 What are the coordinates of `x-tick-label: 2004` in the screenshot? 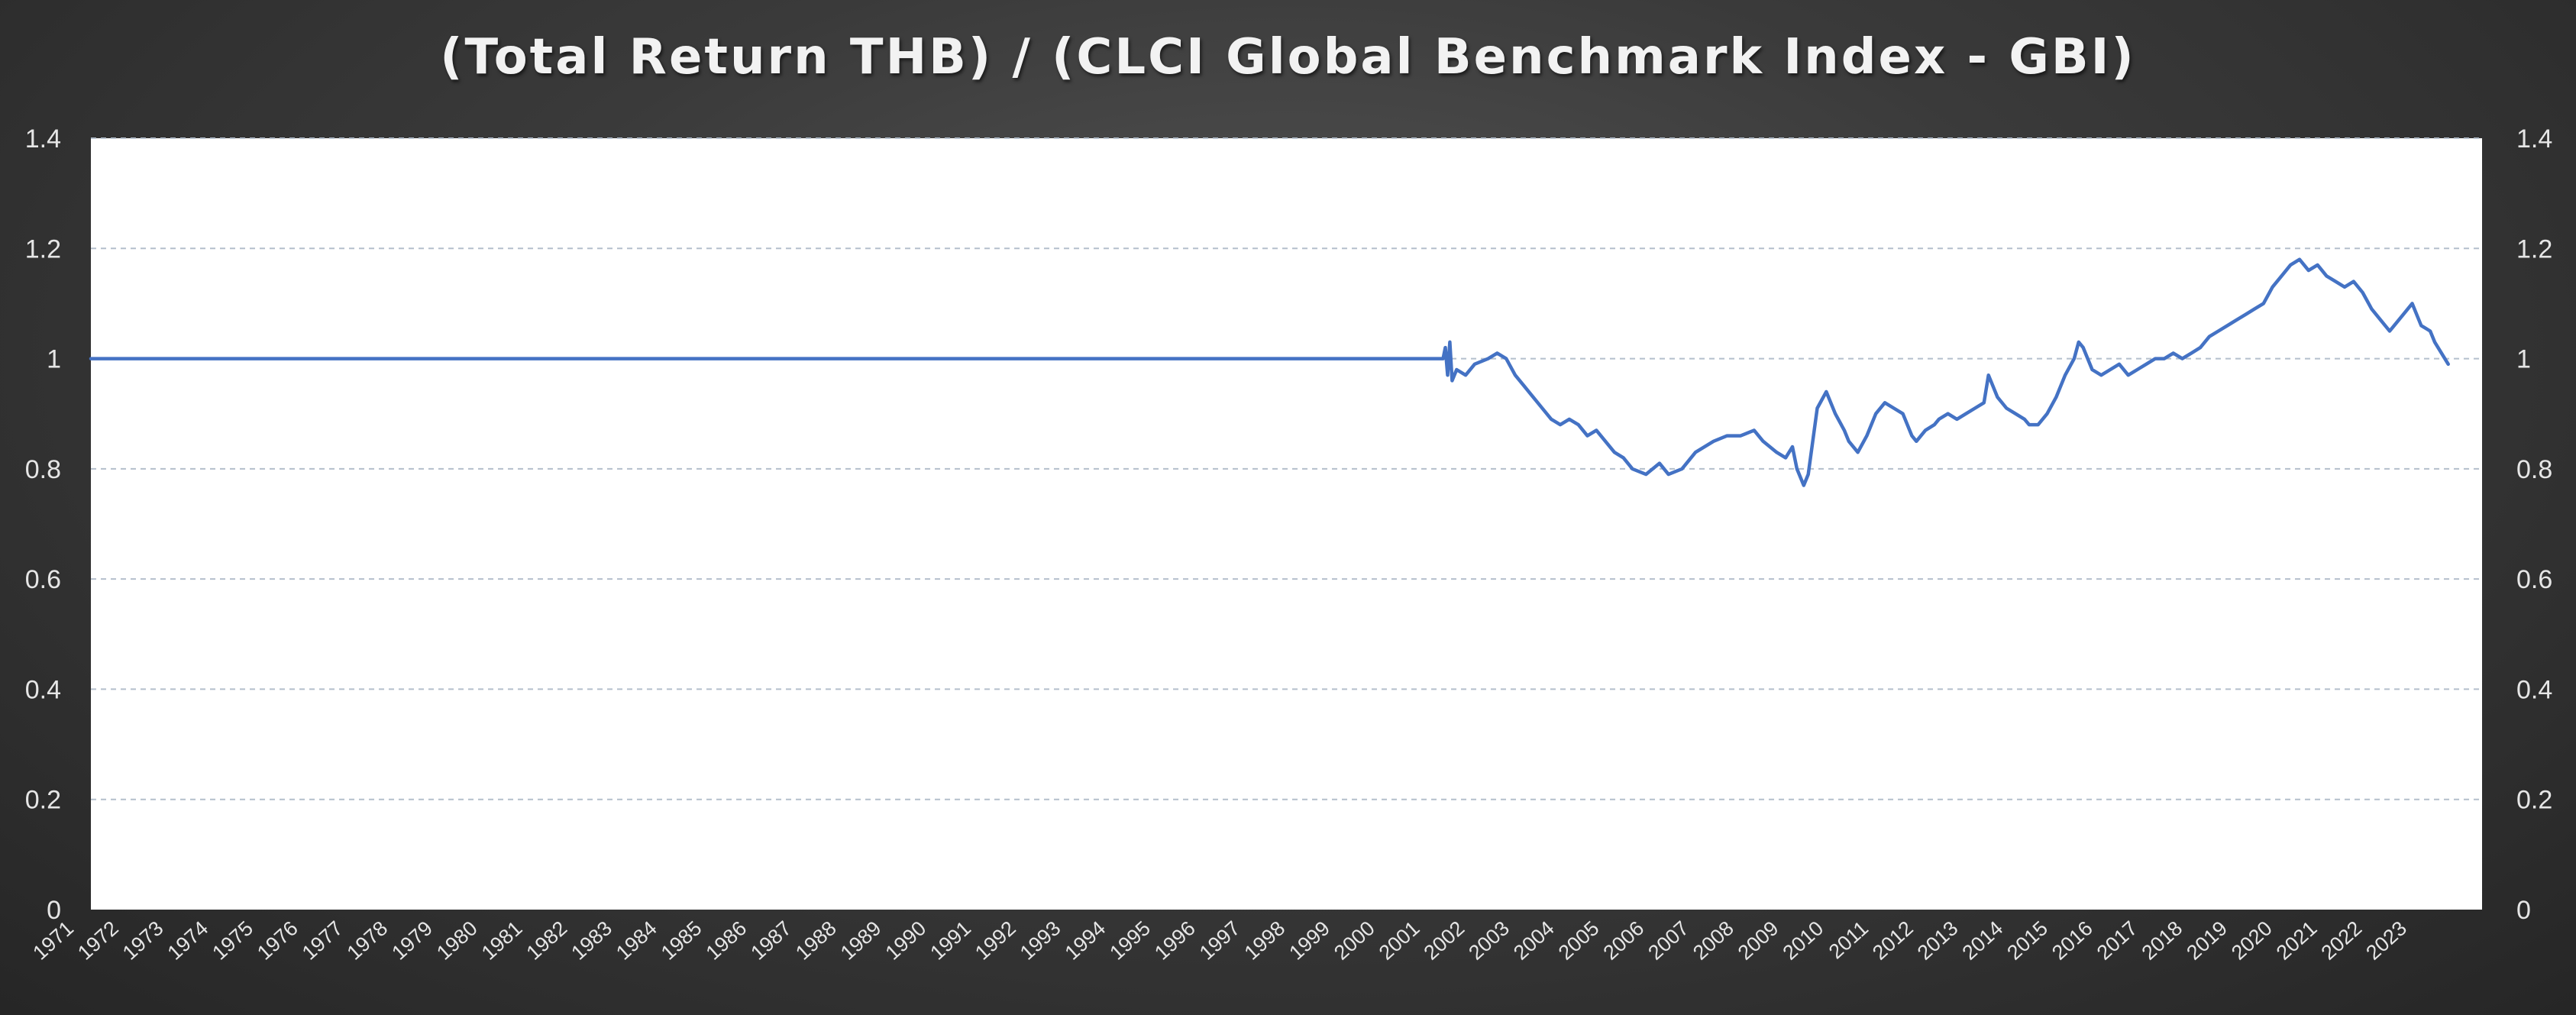 It's located at (1534, 940).